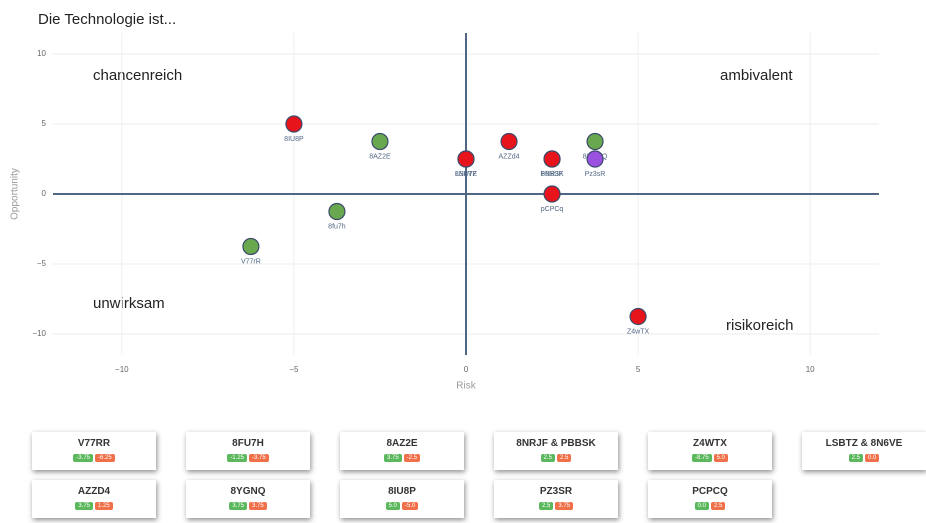  What do you see at coordinates (556, 499) in the screenshot?
I see `card: PZ3SR 2.5 3.75` at bounding box center [556, 499].